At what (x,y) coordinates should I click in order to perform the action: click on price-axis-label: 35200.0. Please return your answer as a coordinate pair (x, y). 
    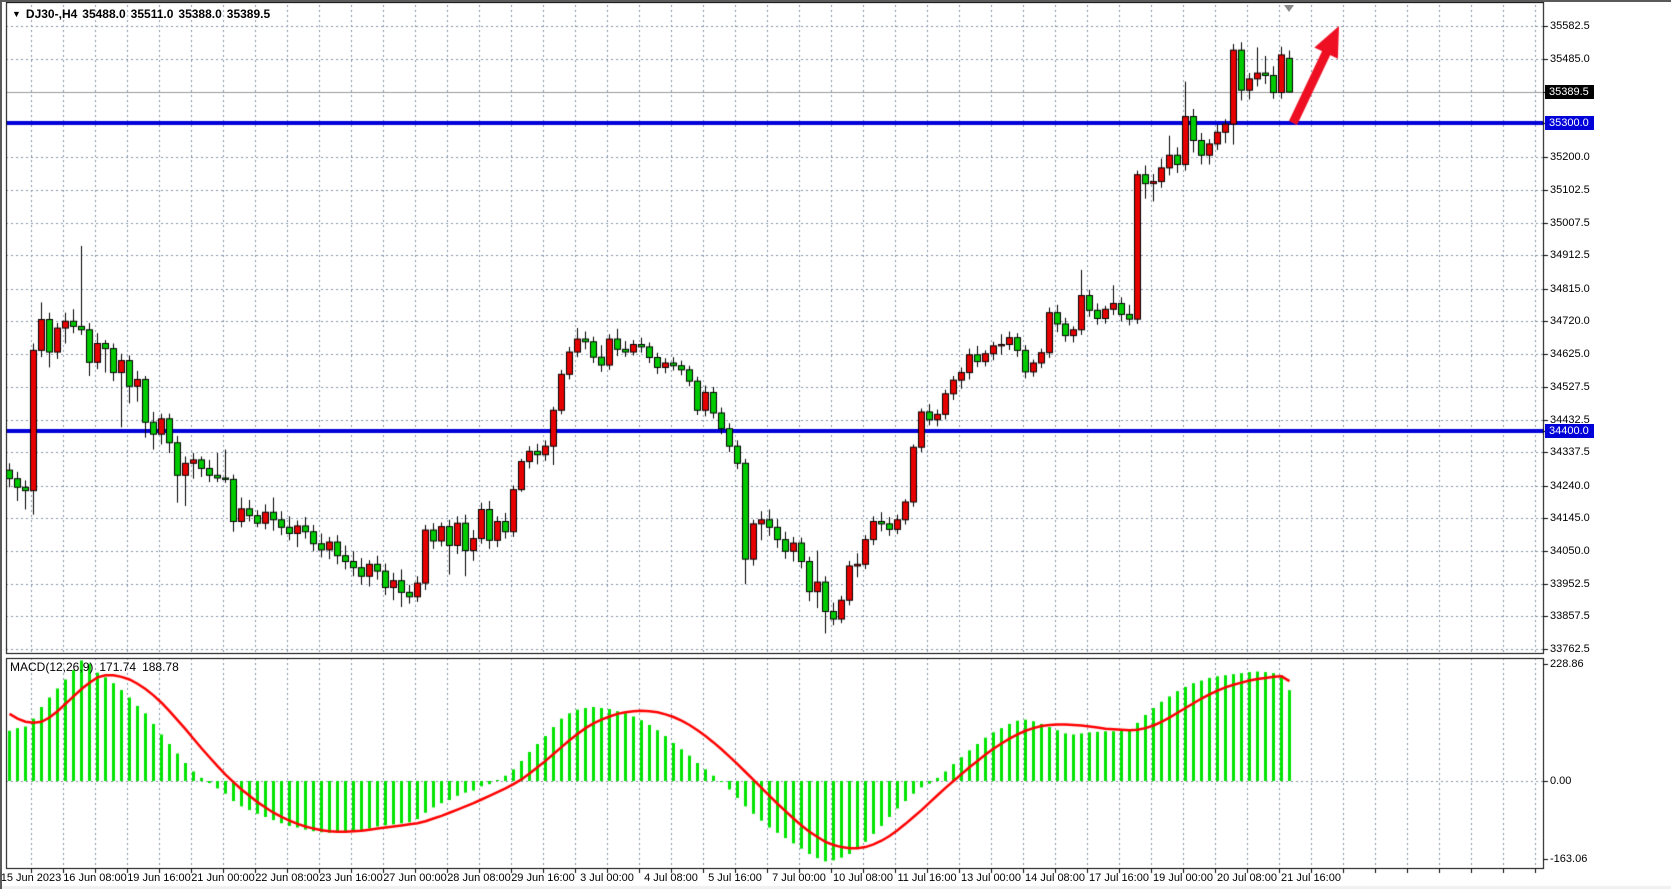
    Looking at the image, I should click on (1570, 156).